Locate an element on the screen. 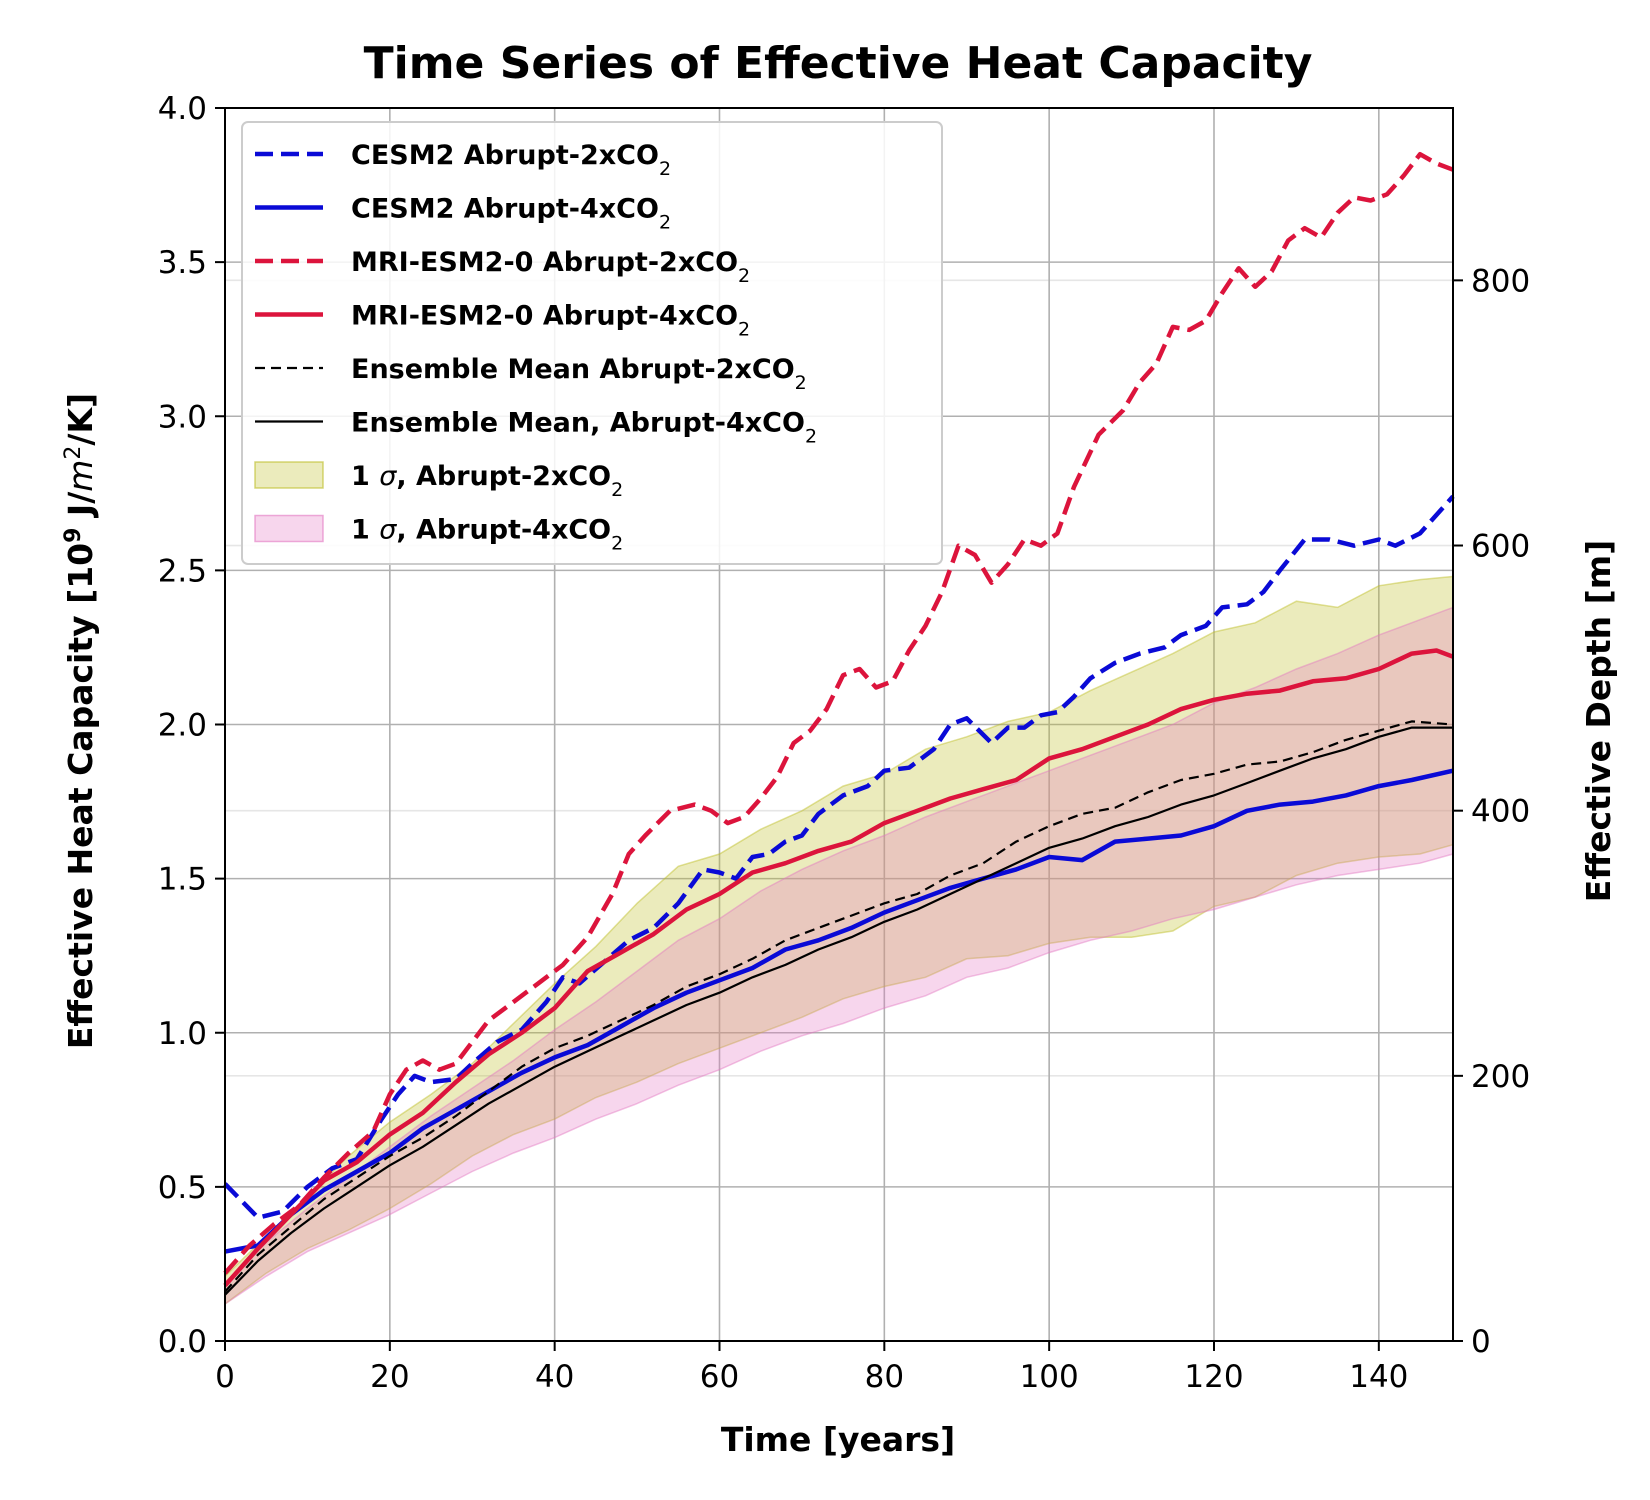 This screenshot has width=1650, height=1500. y-axis-label-prefix: Effective Heat Capacity [10 is located at coordinates (80, 796).